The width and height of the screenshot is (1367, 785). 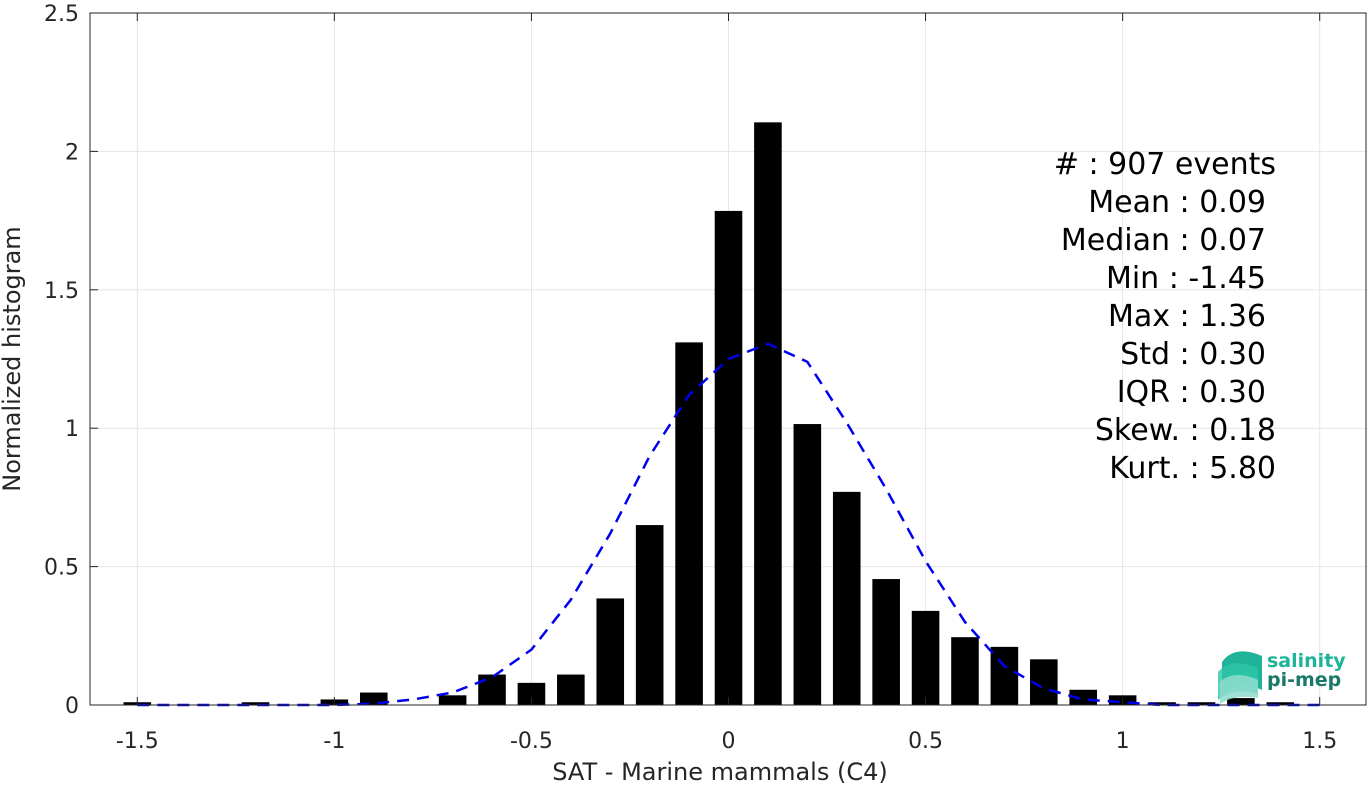 What do you see at coordinates (719, 771) in the screenshot?
I see `x-axis-label: SAT - Marine mammals (C4)` at bounding box center [719, 771].